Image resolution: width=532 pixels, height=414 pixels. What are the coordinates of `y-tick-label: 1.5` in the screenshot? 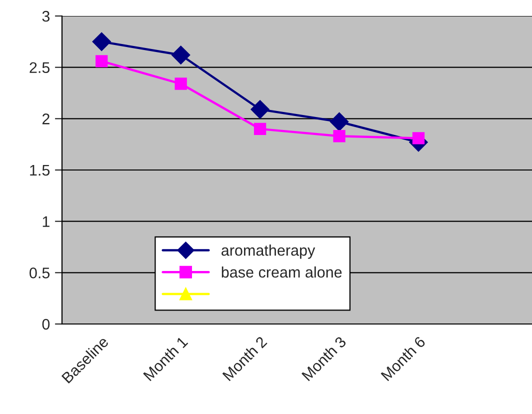 It's located at (40, 170).